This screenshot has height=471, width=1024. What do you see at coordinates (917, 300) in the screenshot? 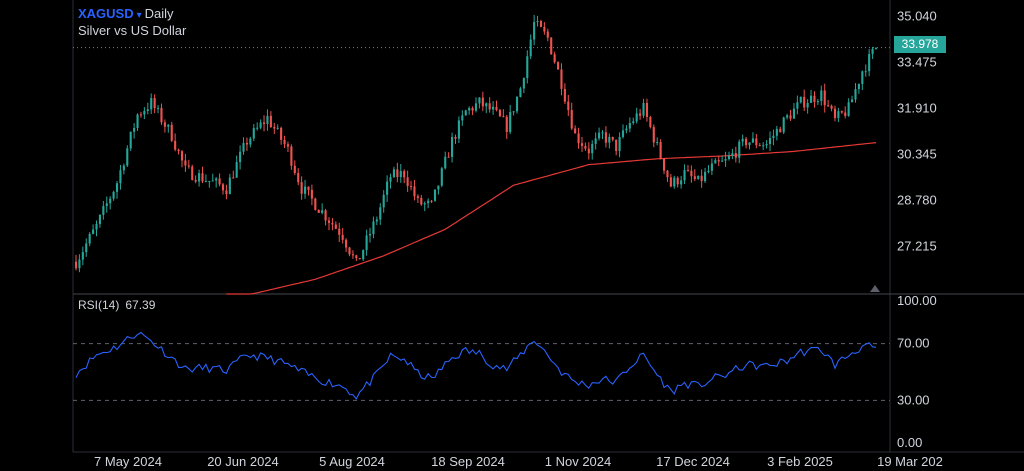
I see `rsi-tick-label: 100.00` at bounding box center [917, 300].